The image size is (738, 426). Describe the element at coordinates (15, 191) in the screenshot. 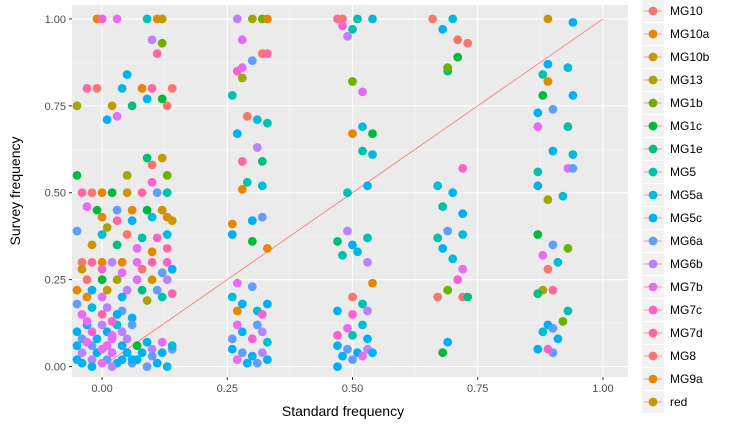

I see `y-axis-title: Survey frequency` at that location.